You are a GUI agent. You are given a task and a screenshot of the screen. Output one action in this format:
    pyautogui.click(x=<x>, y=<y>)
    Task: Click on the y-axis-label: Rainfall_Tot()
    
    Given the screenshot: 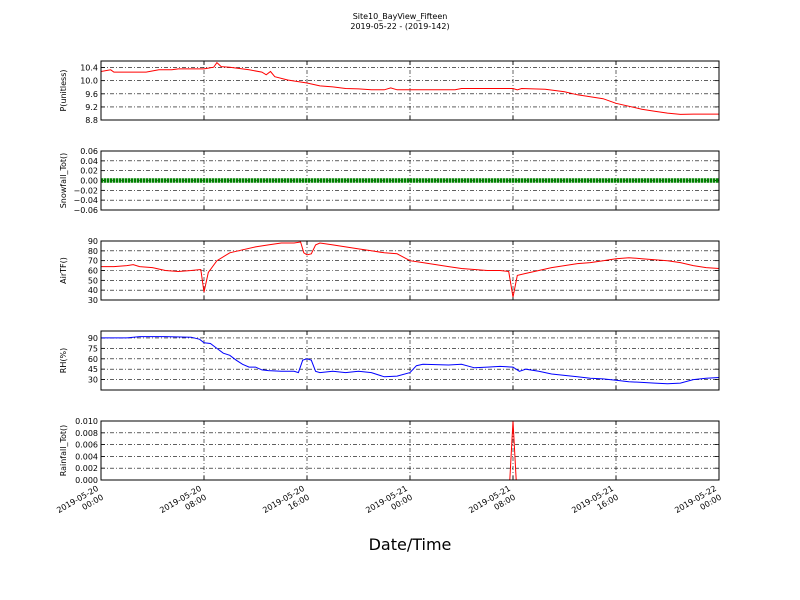 What is the action you would take?
    pyautogui.click(x=63, y=451)
    